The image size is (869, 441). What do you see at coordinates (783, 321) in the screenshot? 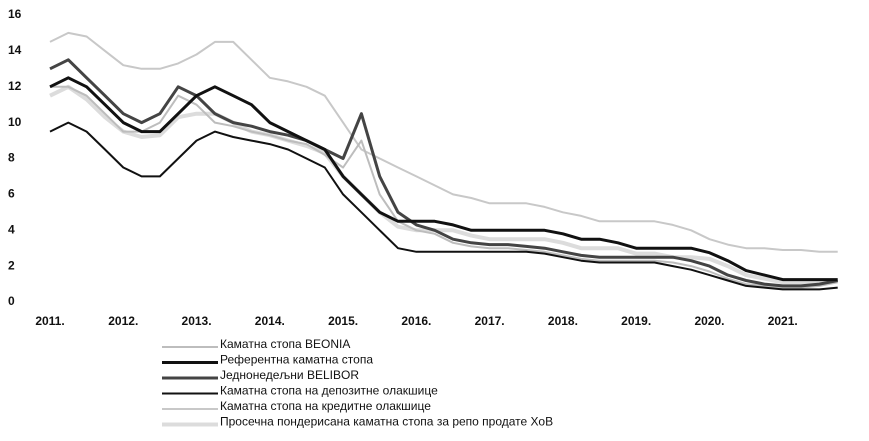
I see `x-tick-label: 2021.` at bounding box center [783, 321].